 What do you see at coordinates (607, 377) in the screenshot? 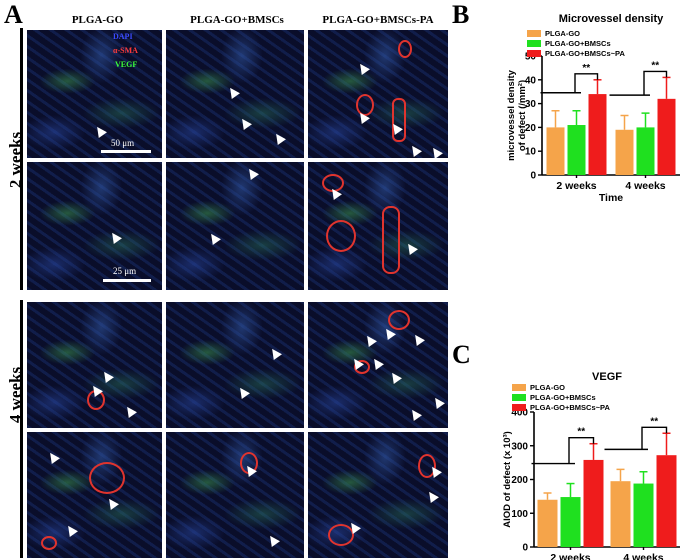
I see `chart-title: VEGF` at bounding box center [607, 377].